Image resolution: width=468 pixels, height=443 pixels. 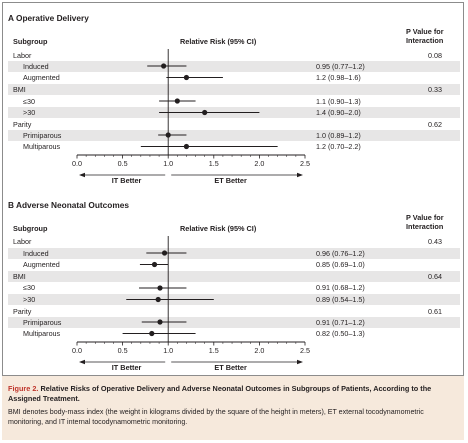 What do you see at coordinates (30, 228) in the screenshot?
I see `panel-b-subgroup-header: Subgroup` at bounding box center [30, 228].